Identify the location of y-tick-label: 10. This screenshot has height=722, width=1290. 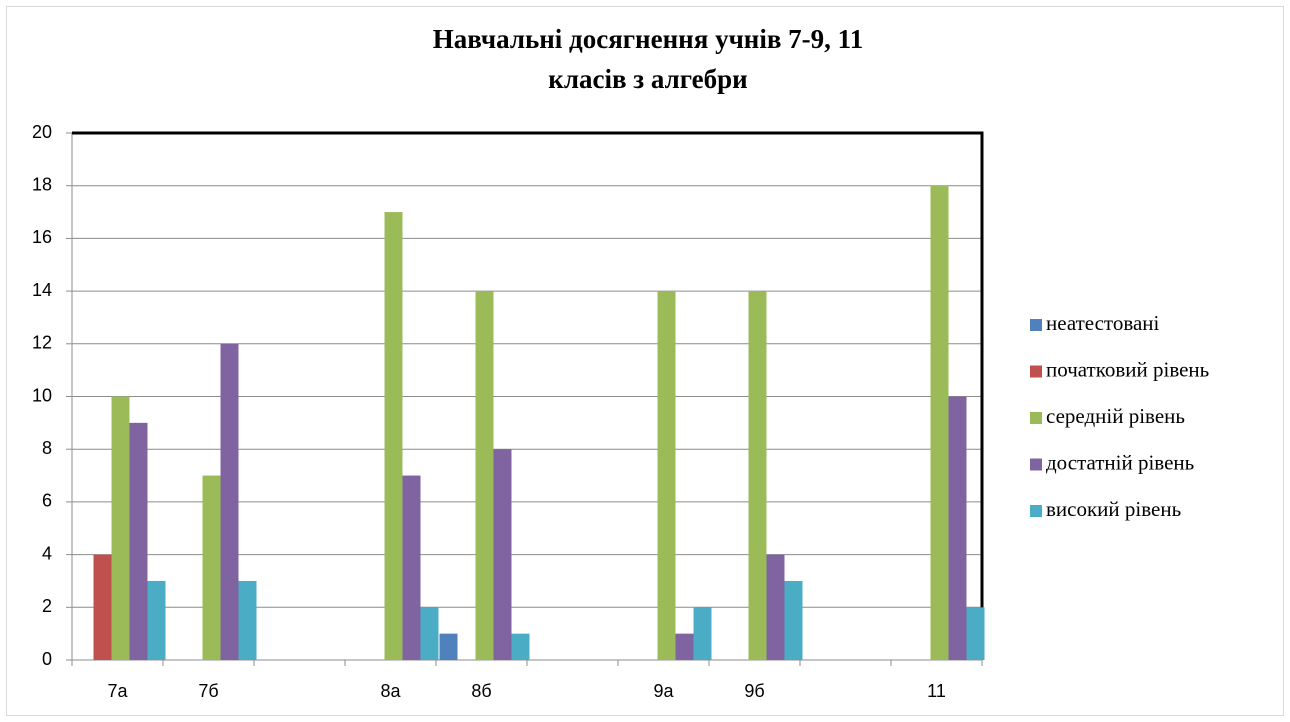
(42, 395).